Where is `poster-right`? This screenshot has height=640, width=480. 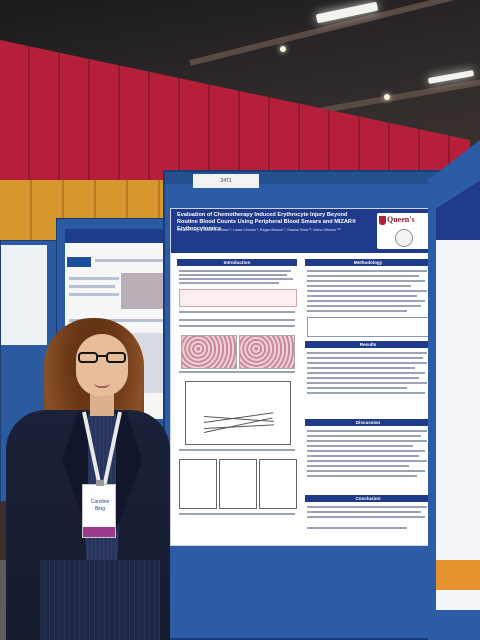
poster-right is located at coordinates (458, 395).